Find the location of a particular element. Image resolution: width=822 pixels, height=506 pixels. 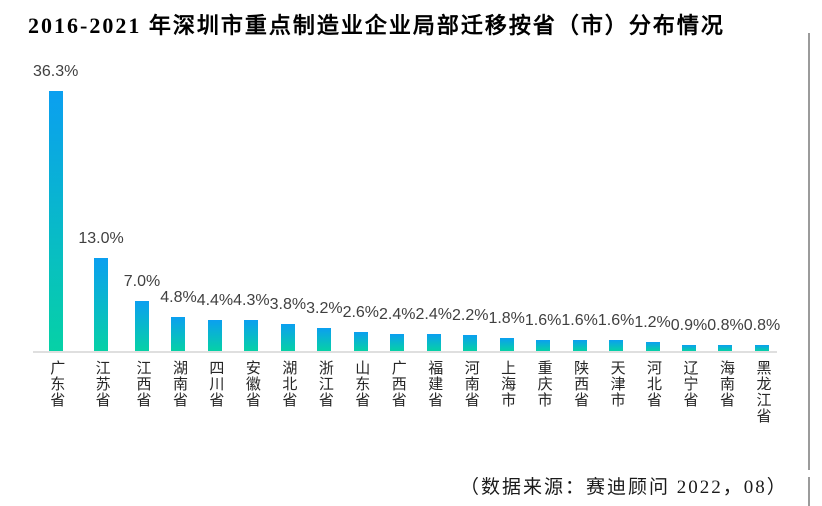

x-axis-category-label: 广西省 is located at coordinates (397, 384).